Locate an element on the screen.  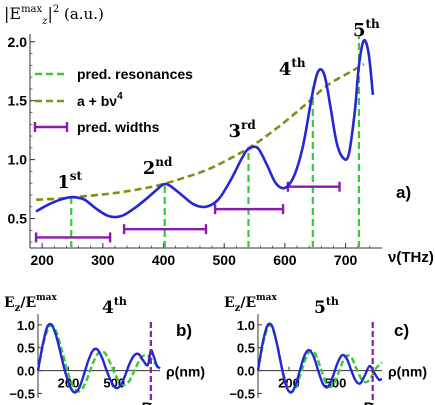
resonance-order-label-5: 5th is located at coordinates (366, 29).